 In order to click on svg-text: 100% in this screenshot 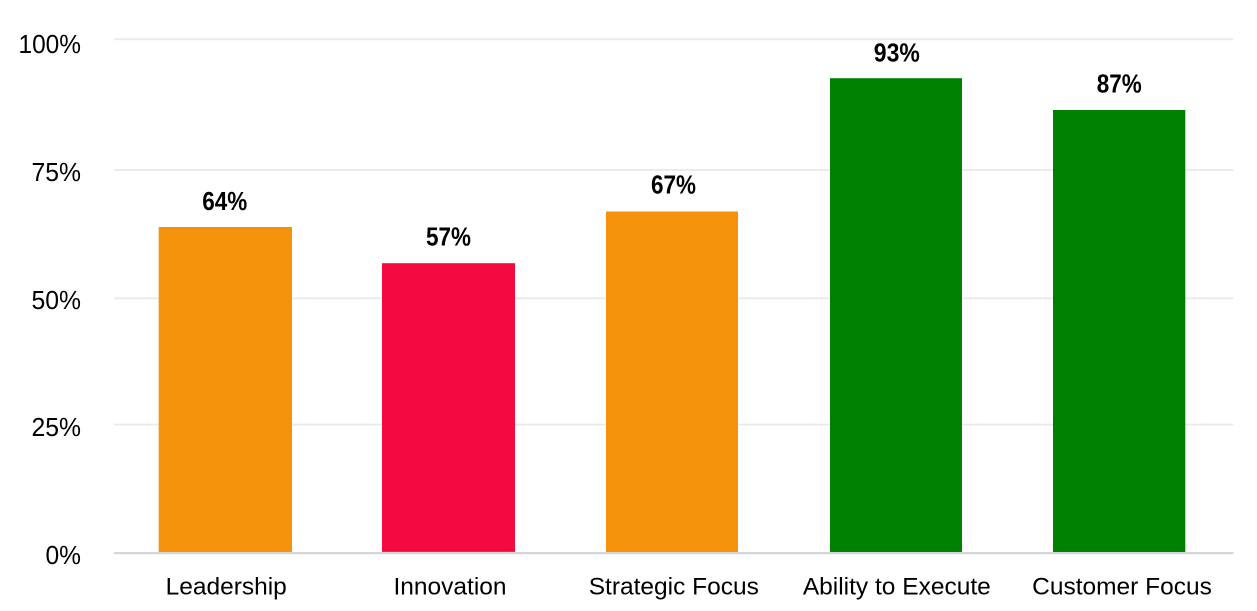, I will do `click(50, 45)`.